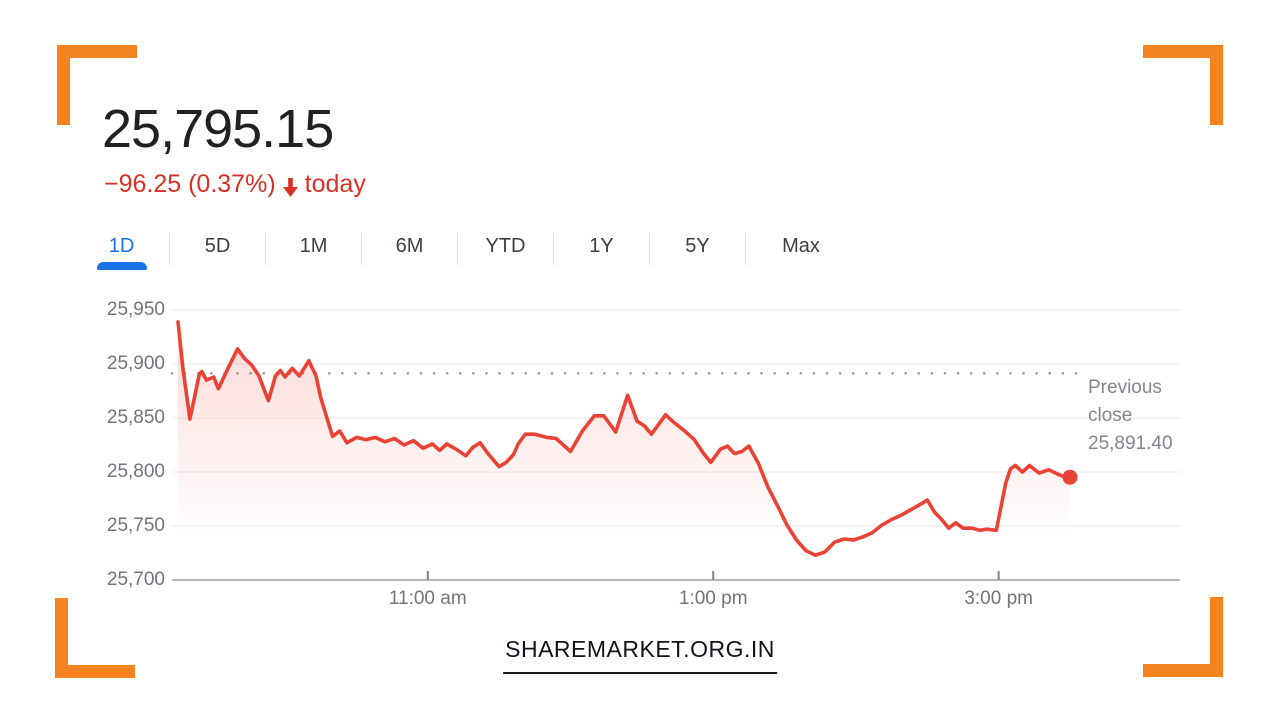  What do you see at coordinates (1070, 477) in the screenshot?
I see `price-endpoint-dot` at bounding box center [1070, 477].